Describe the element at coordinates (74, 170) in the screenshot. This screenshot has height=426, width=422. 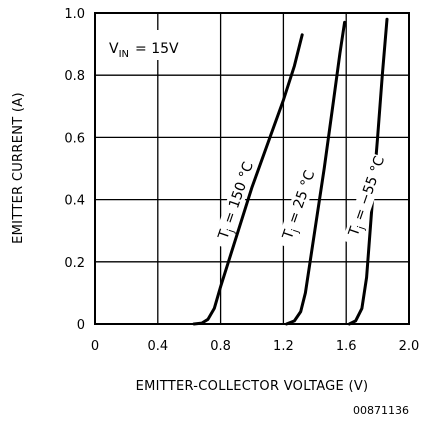
I see `y-axis-ticks: 0 0.2 0.4 0.6 0.8 1.0` at that location.